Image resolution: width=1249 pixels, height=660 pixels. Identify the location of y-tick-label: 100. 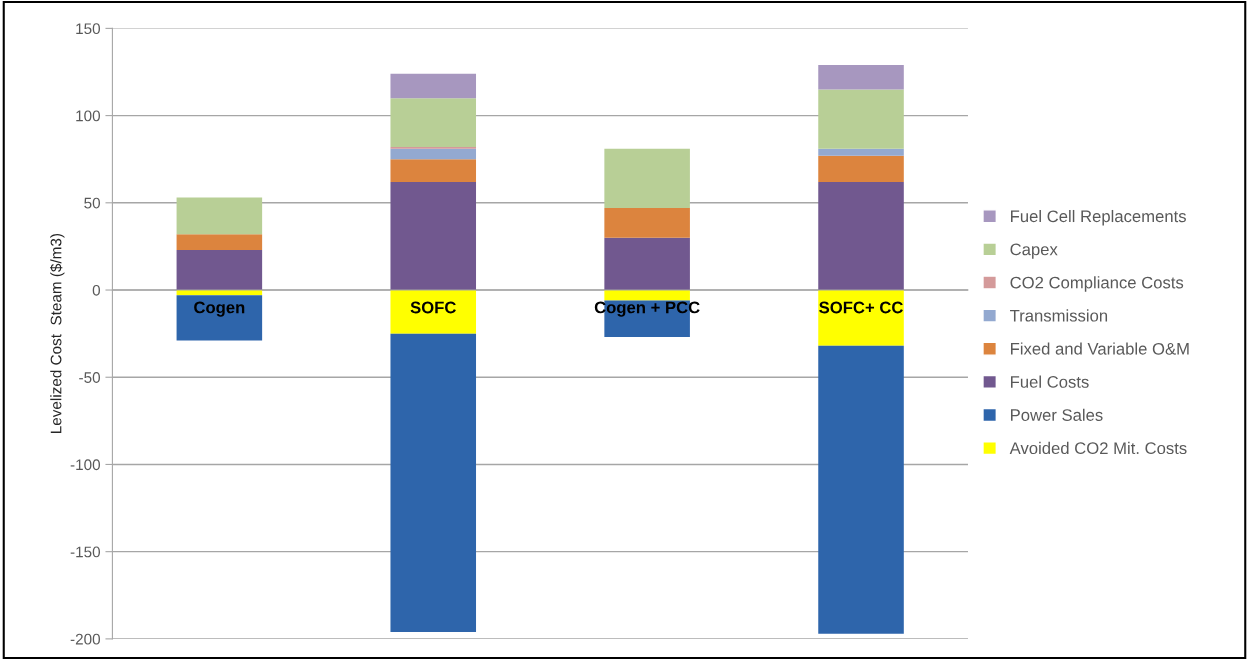
(88, 116).